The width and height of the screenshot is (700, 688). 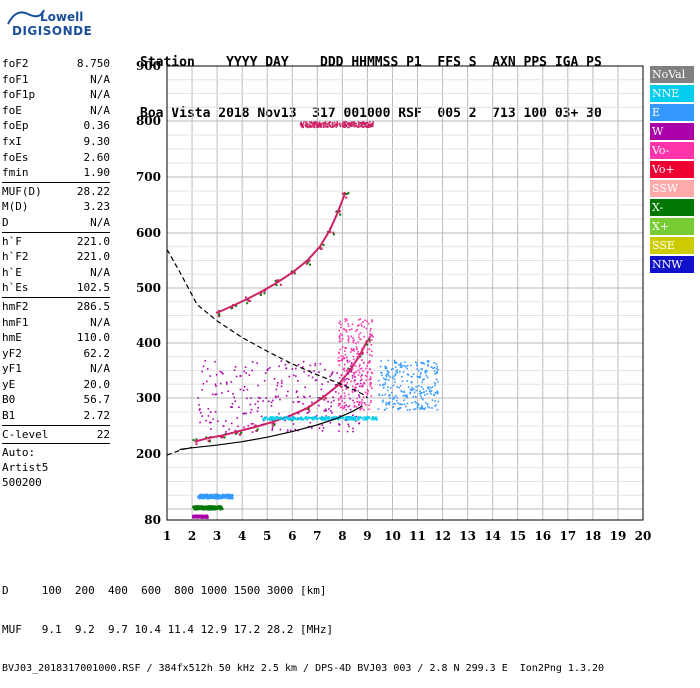 What do you see at coordinates (56, 207) in the screenshot?
I see `param-row: M(D) 3.23` at bounding box center [56, 207].